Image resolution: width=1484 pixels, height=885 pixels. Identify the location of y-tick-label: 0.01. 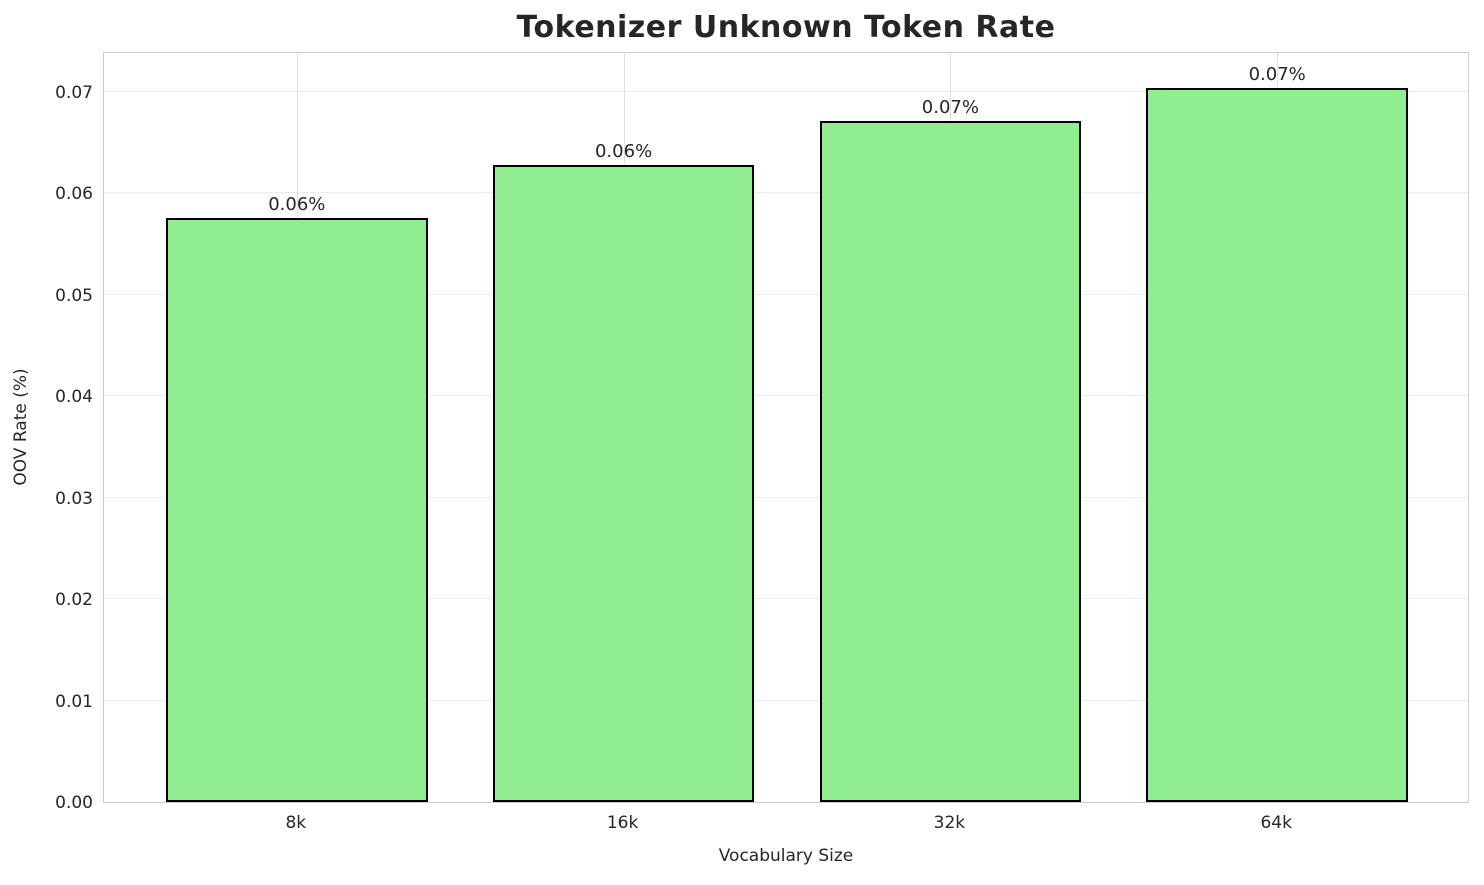
(74, 701).